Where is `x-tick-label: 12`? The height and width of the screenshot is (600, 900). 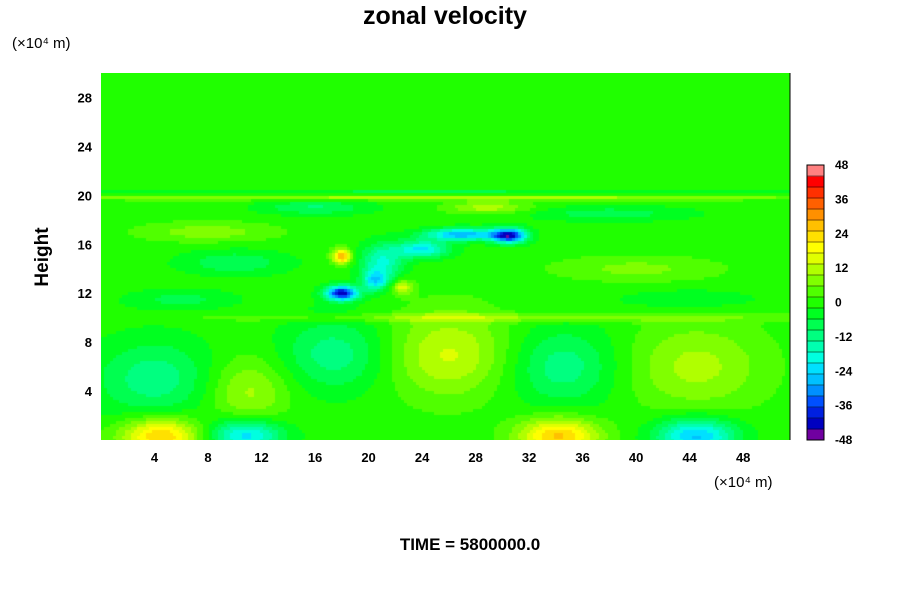
x-tick-label: 12 is located at coordinates (261, 457).